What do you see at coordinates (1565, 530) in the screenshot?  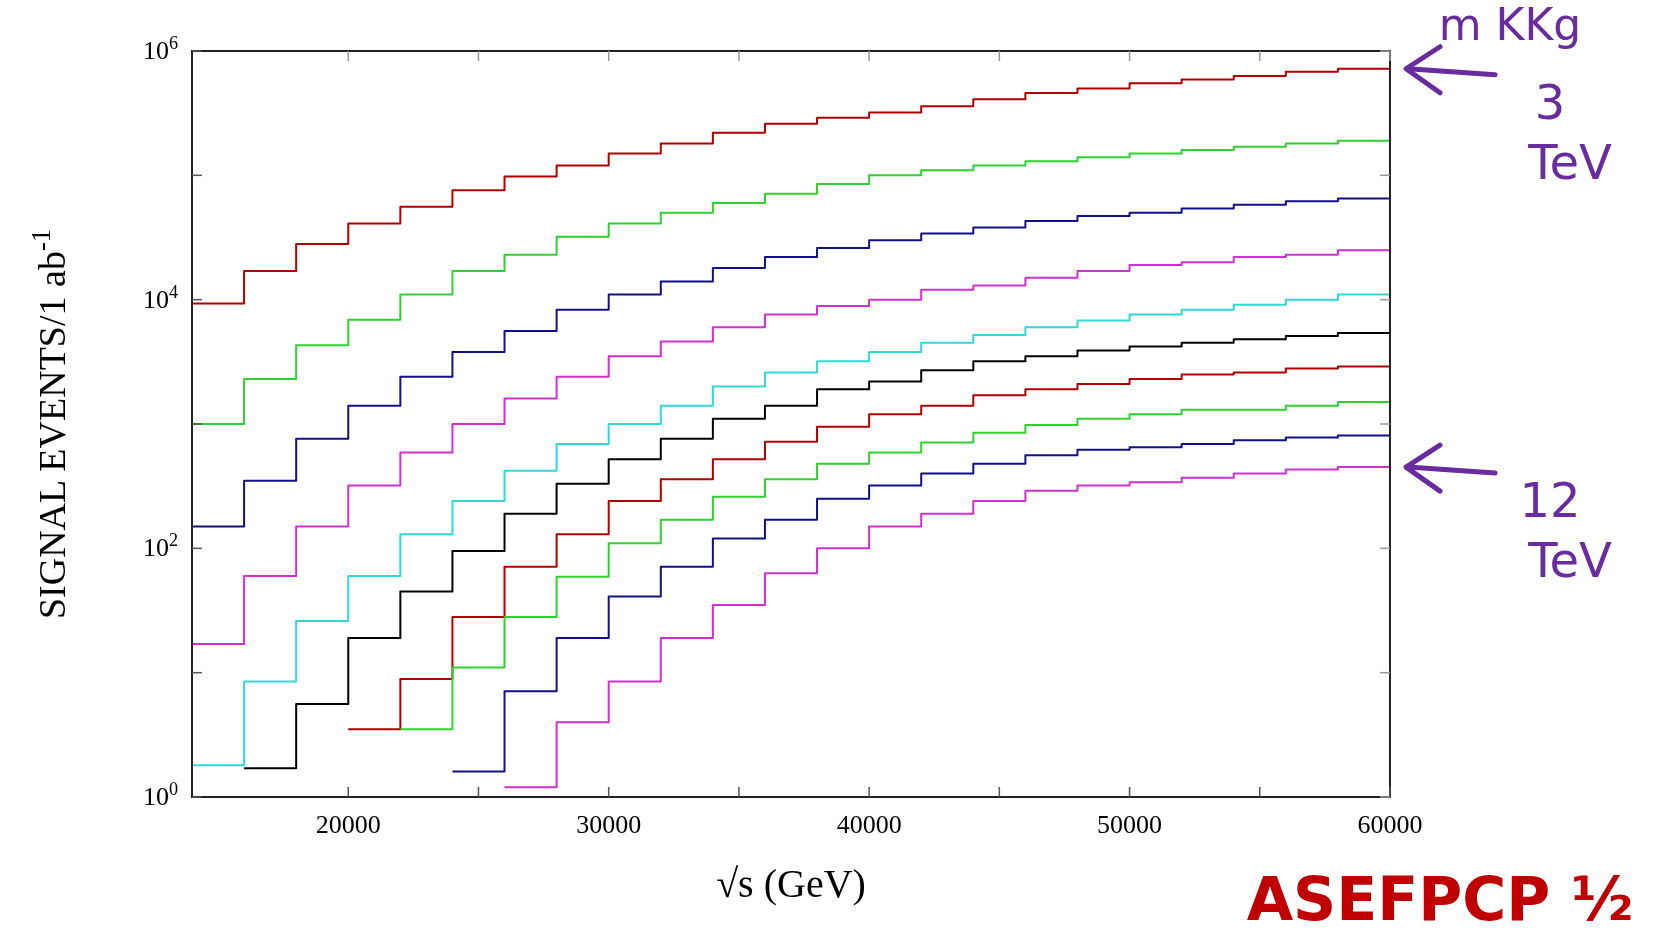 I see `annotation: 12 TeV` at bounding box center [1565, 530].